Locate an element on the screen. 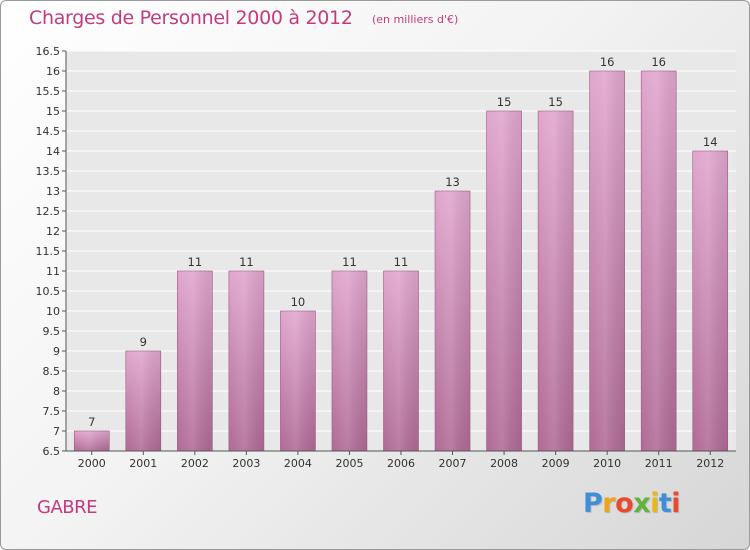  bar-group: 9 is located at coordinates (143, 393).